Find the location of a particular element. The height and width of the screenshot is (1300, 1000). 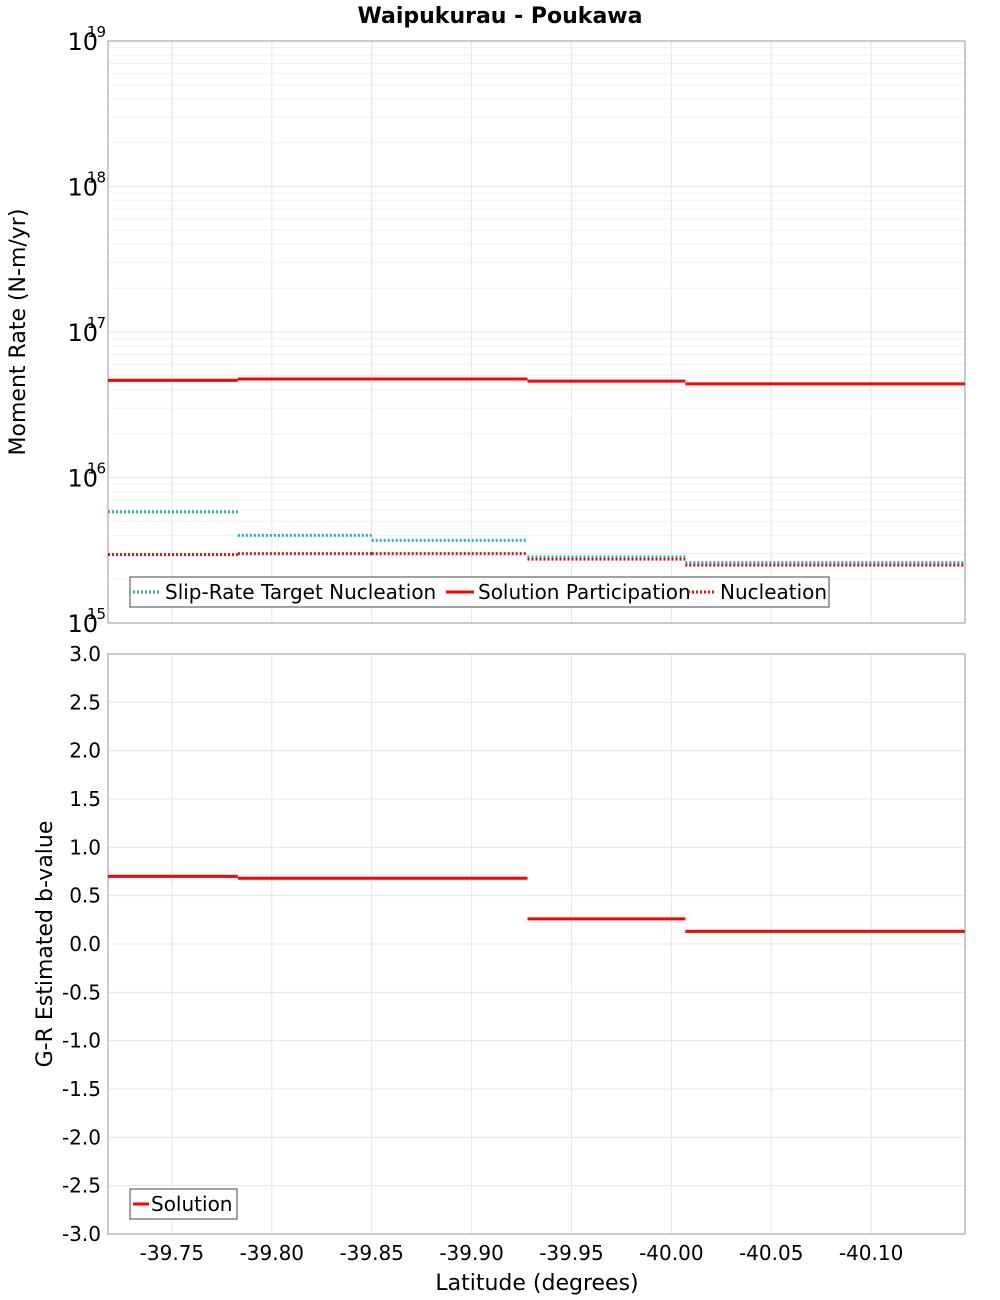

y-tick-exponent: 17 is located at coordinates (96, 323).